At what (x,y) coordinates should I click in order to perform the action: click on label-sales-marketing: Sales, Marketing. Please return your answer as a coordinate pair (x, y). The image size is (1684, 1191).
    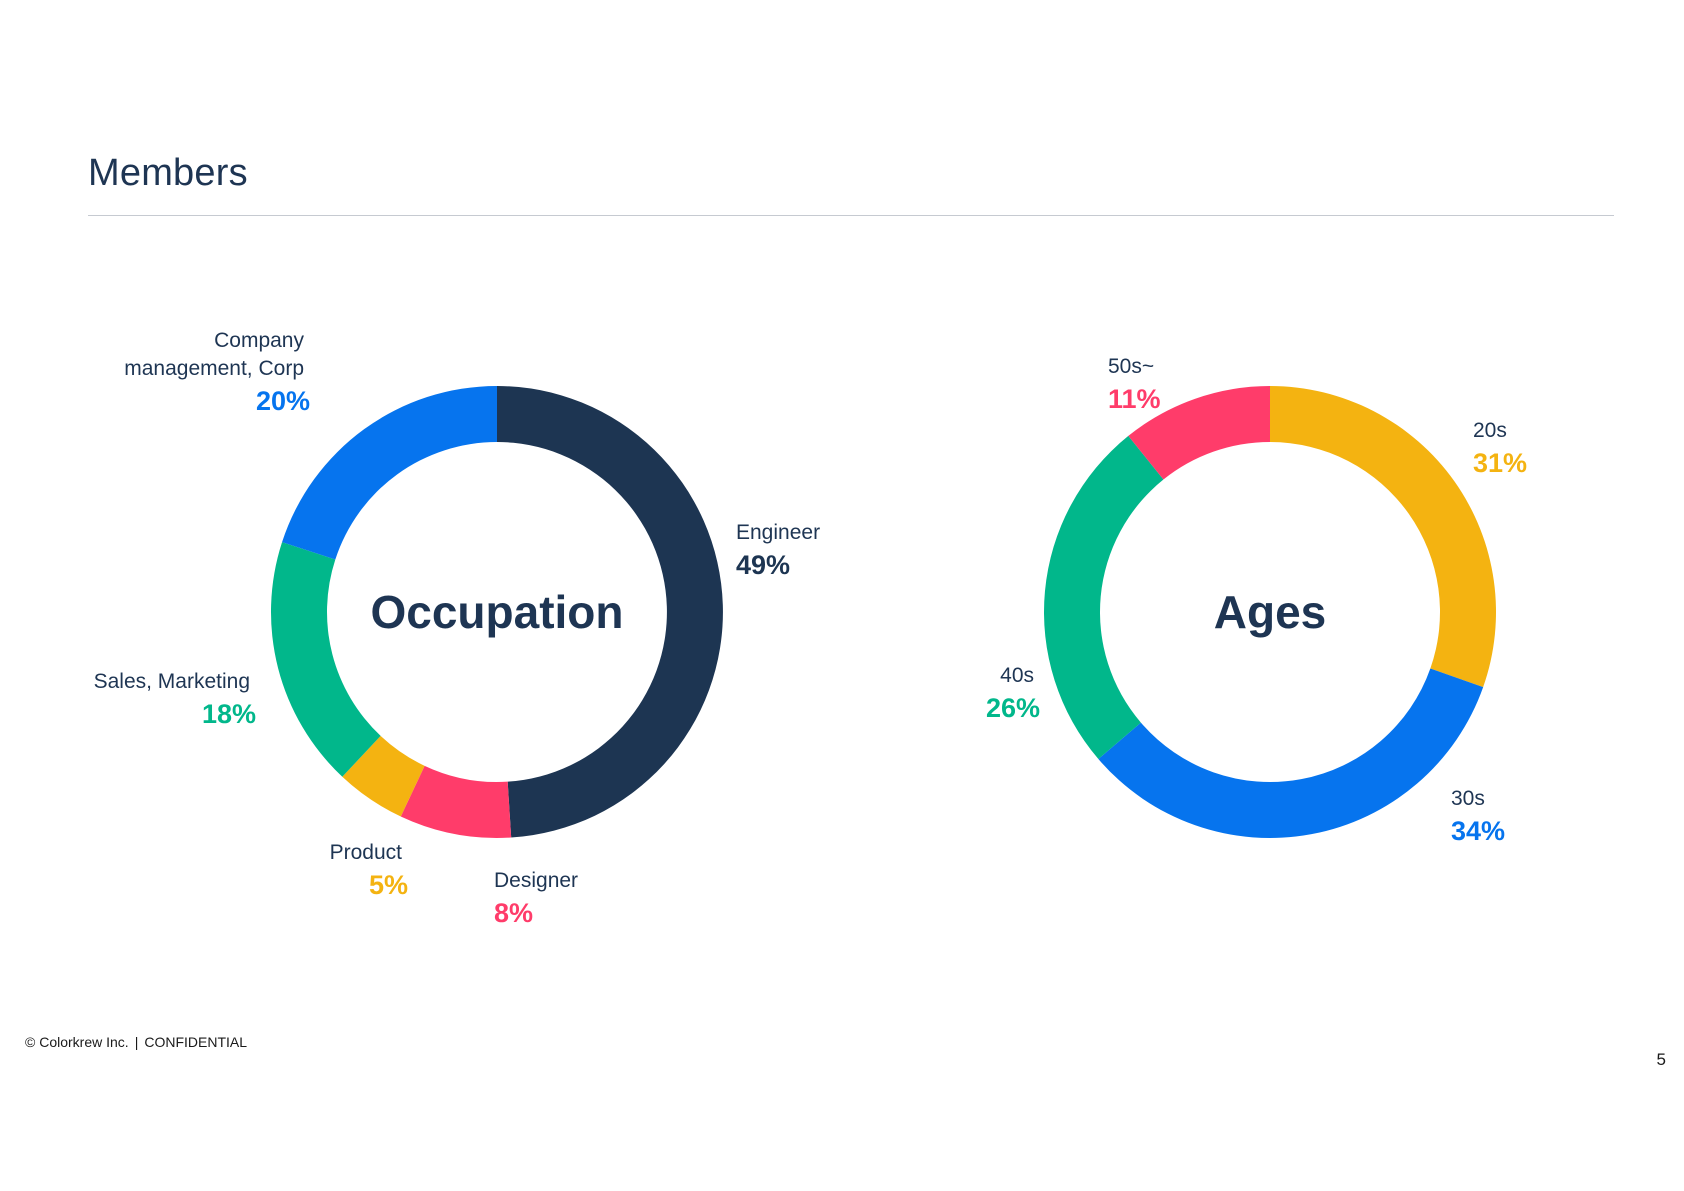
    Looking at the image, I should click on (172, 681).